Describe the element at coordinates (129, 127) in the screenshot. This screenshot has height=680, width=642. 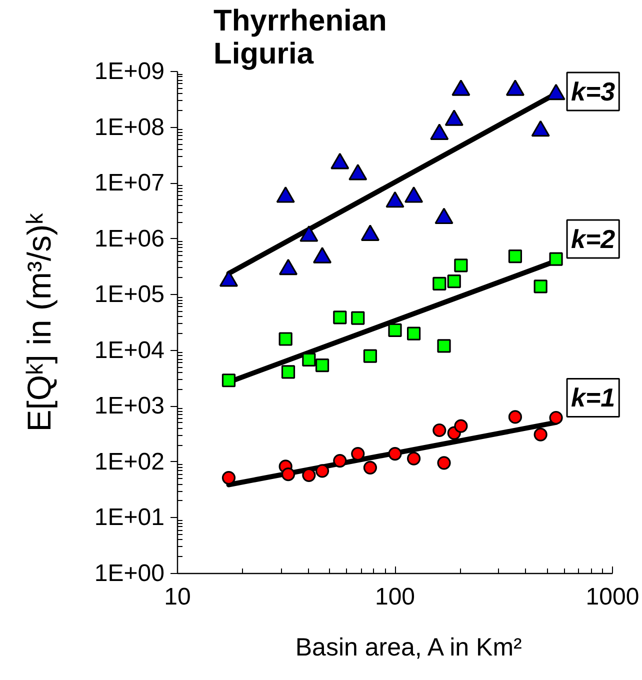
I see `y-tick-label: 1E+08` at that location.